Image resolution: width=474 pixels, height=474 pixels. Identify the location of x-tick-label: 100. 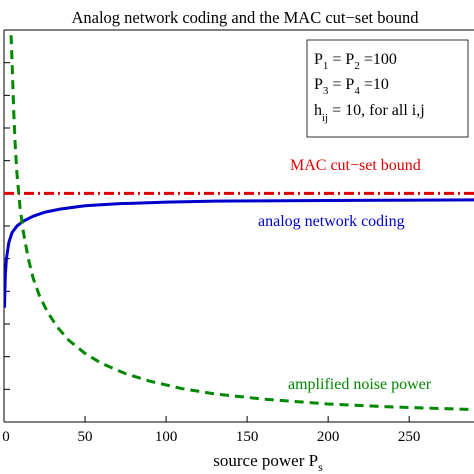
(166, 437).